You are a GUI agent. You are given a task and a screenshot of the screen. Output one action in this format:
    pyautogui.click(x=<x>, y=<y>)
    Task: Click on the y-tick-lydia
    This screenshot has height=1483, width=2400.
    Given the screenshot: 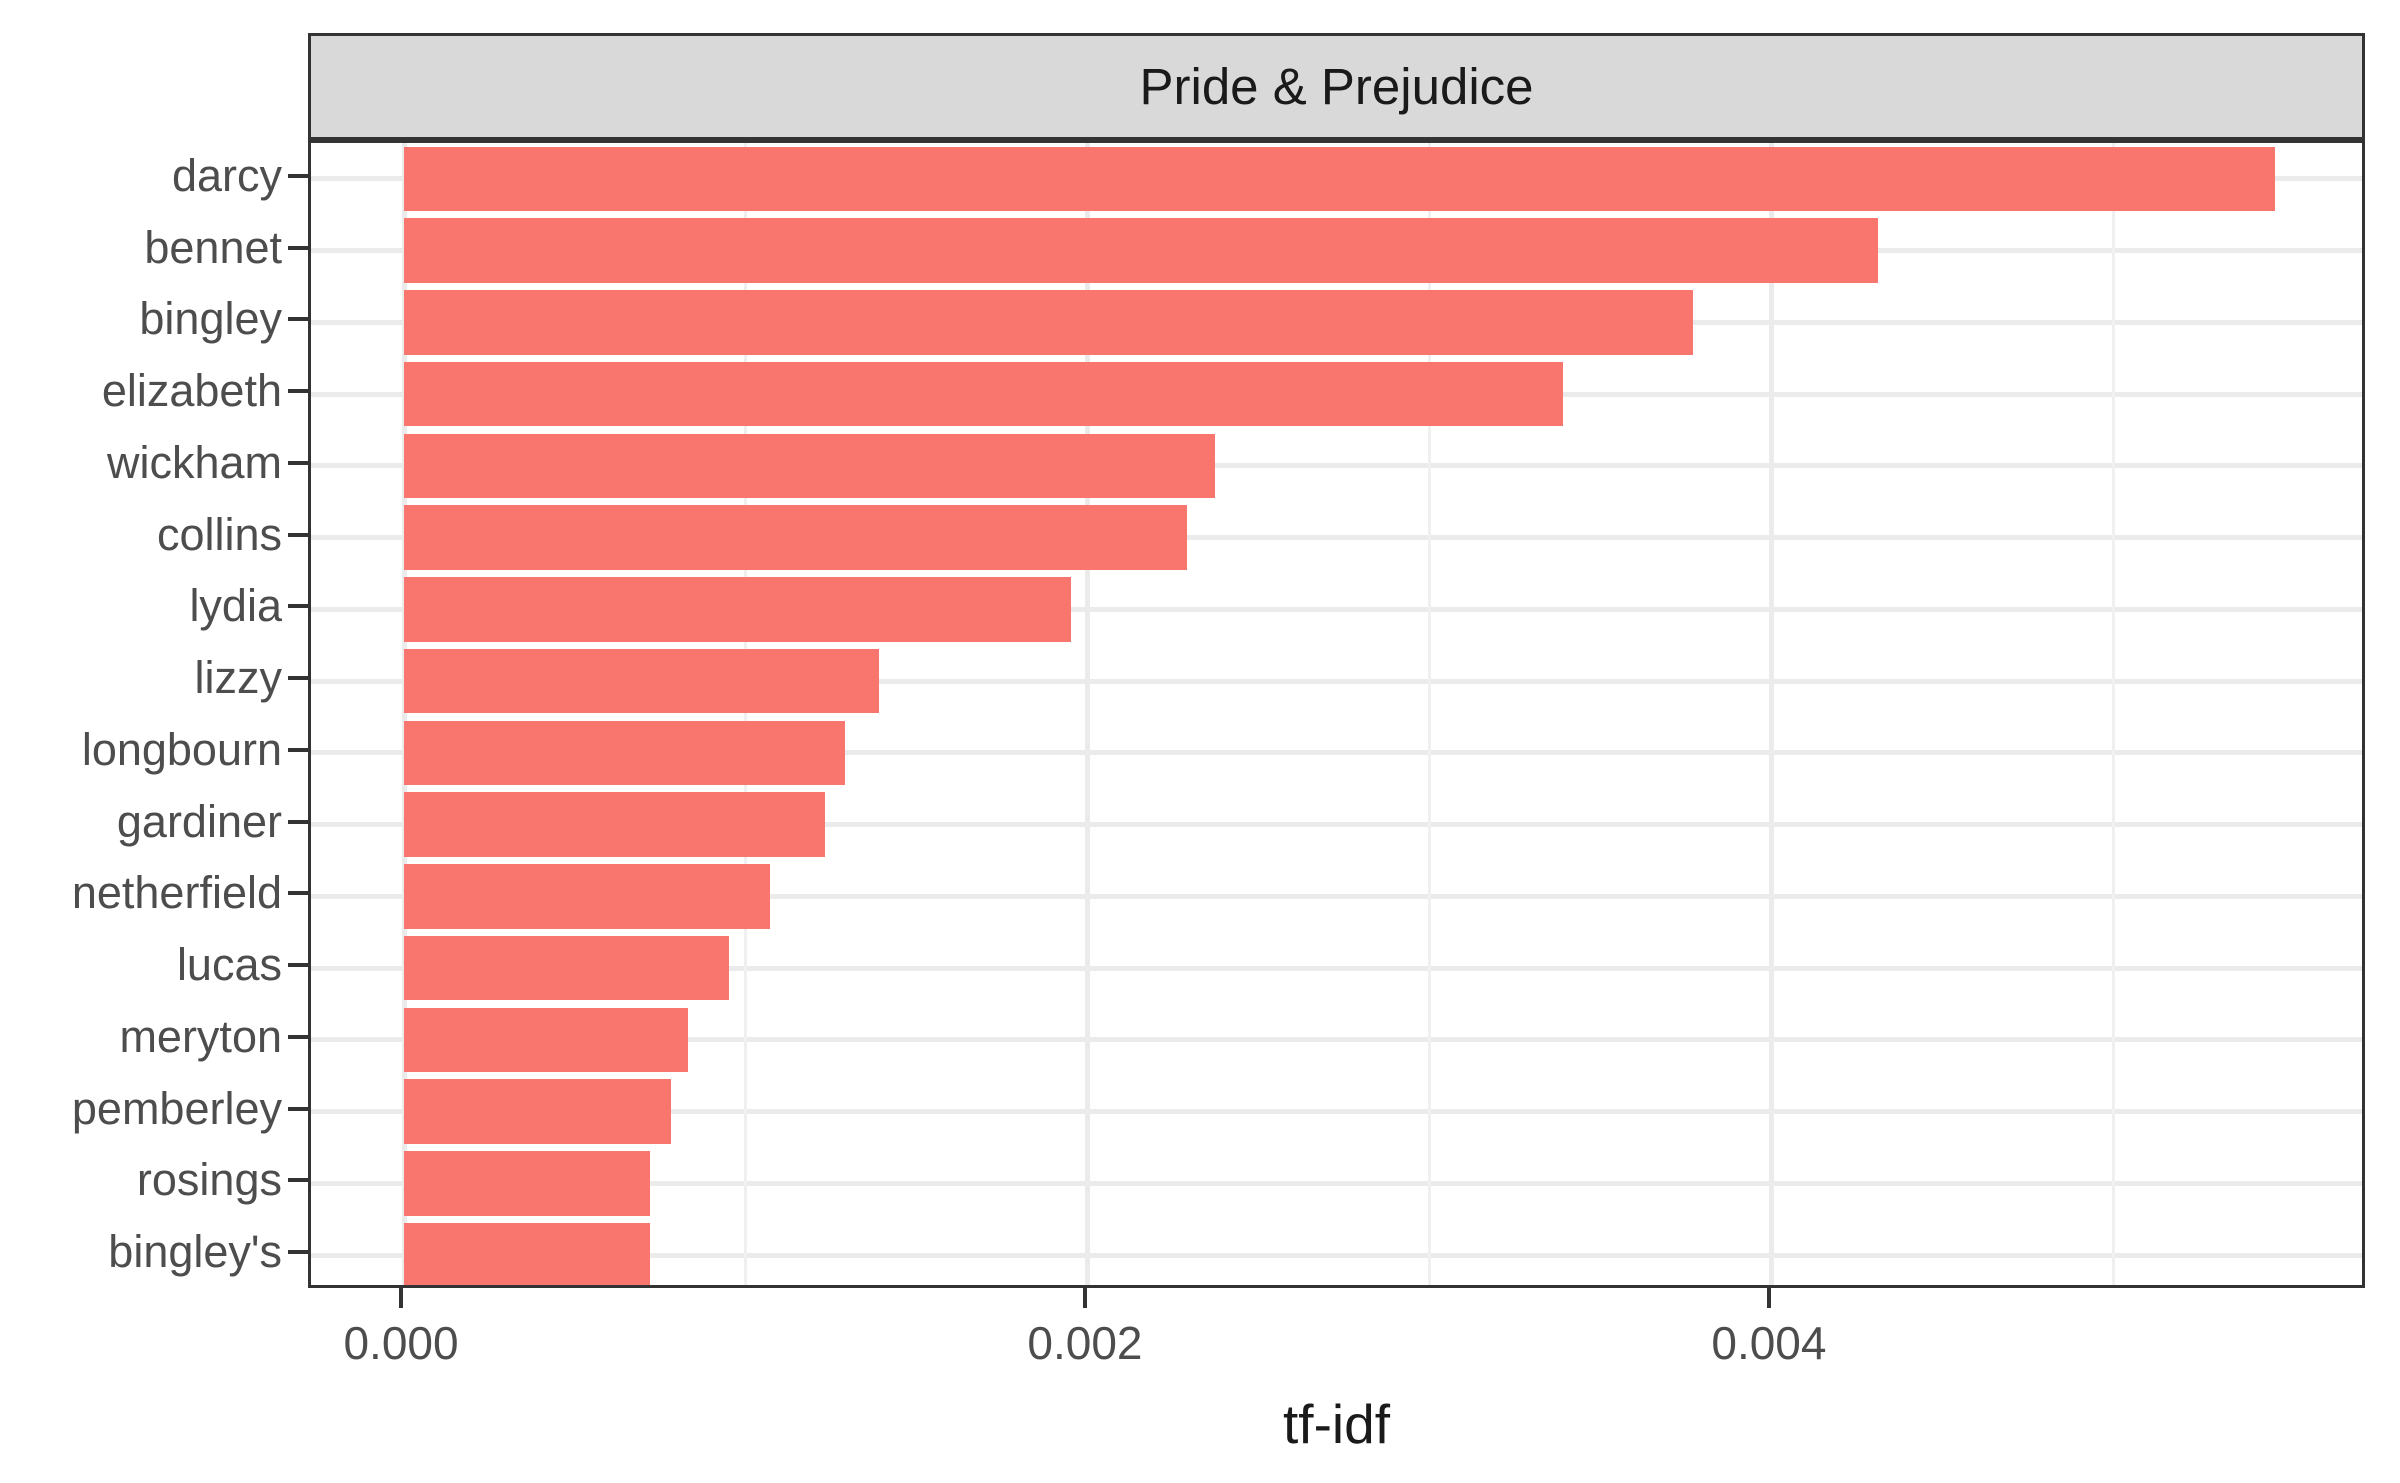 What is the action you would take?
    pyautogui.click(x=298, y=606)
    